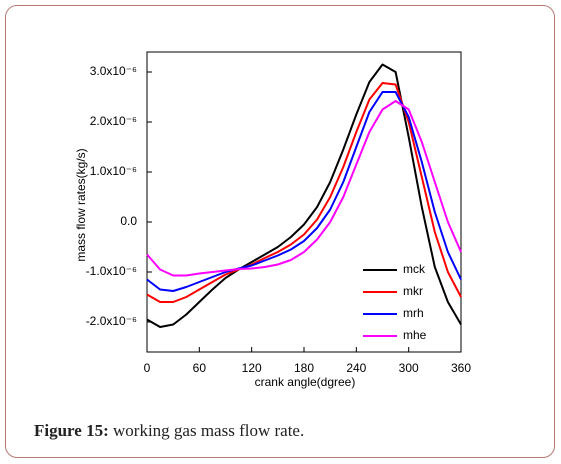 The height and width of the screenshot is (464, 561). What do you see at coordinates (356, 368) in the screenshot?
I see `x-tick-label: 240` at bounding box center [356, 368].